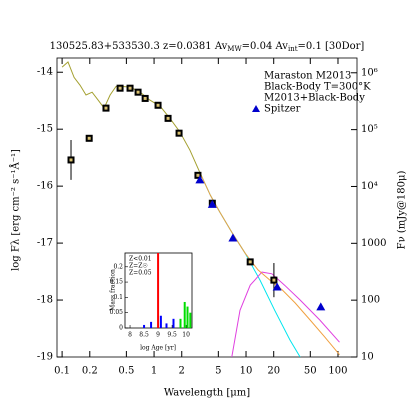  Describe the element at coordinates (118, 266) in the screenshot. I see `inset-y-tick-label: 0.2` at that location.